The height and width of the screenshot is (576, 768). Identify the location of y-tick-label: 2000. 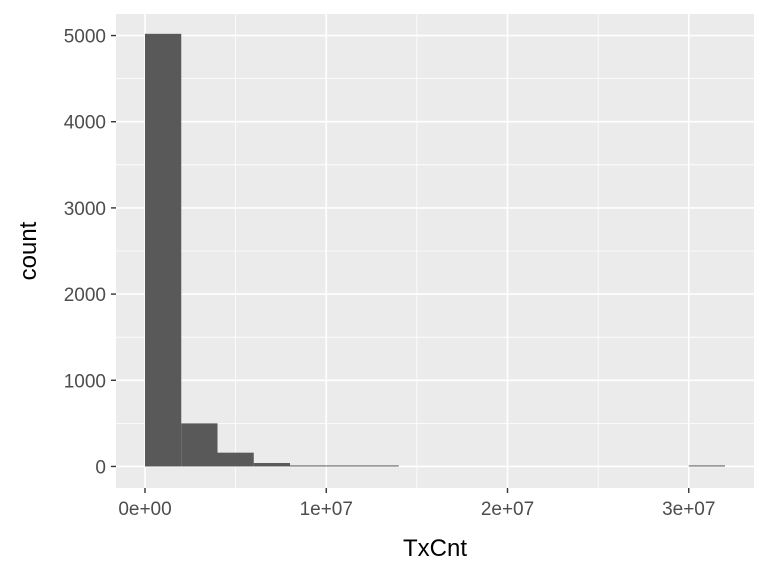
(85, 295).